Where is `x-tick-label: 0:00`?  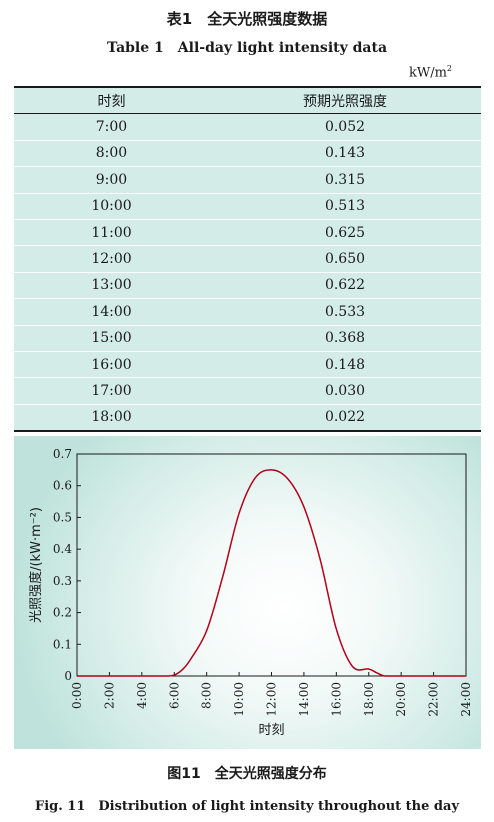 x-tick-label: 0:00 is located at coordinates (77, 695).